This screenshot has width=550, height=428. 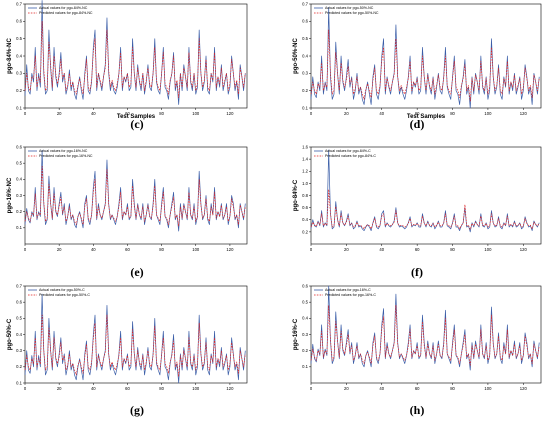 I want to click on panel-label: (h), so click(x=417, y=410).